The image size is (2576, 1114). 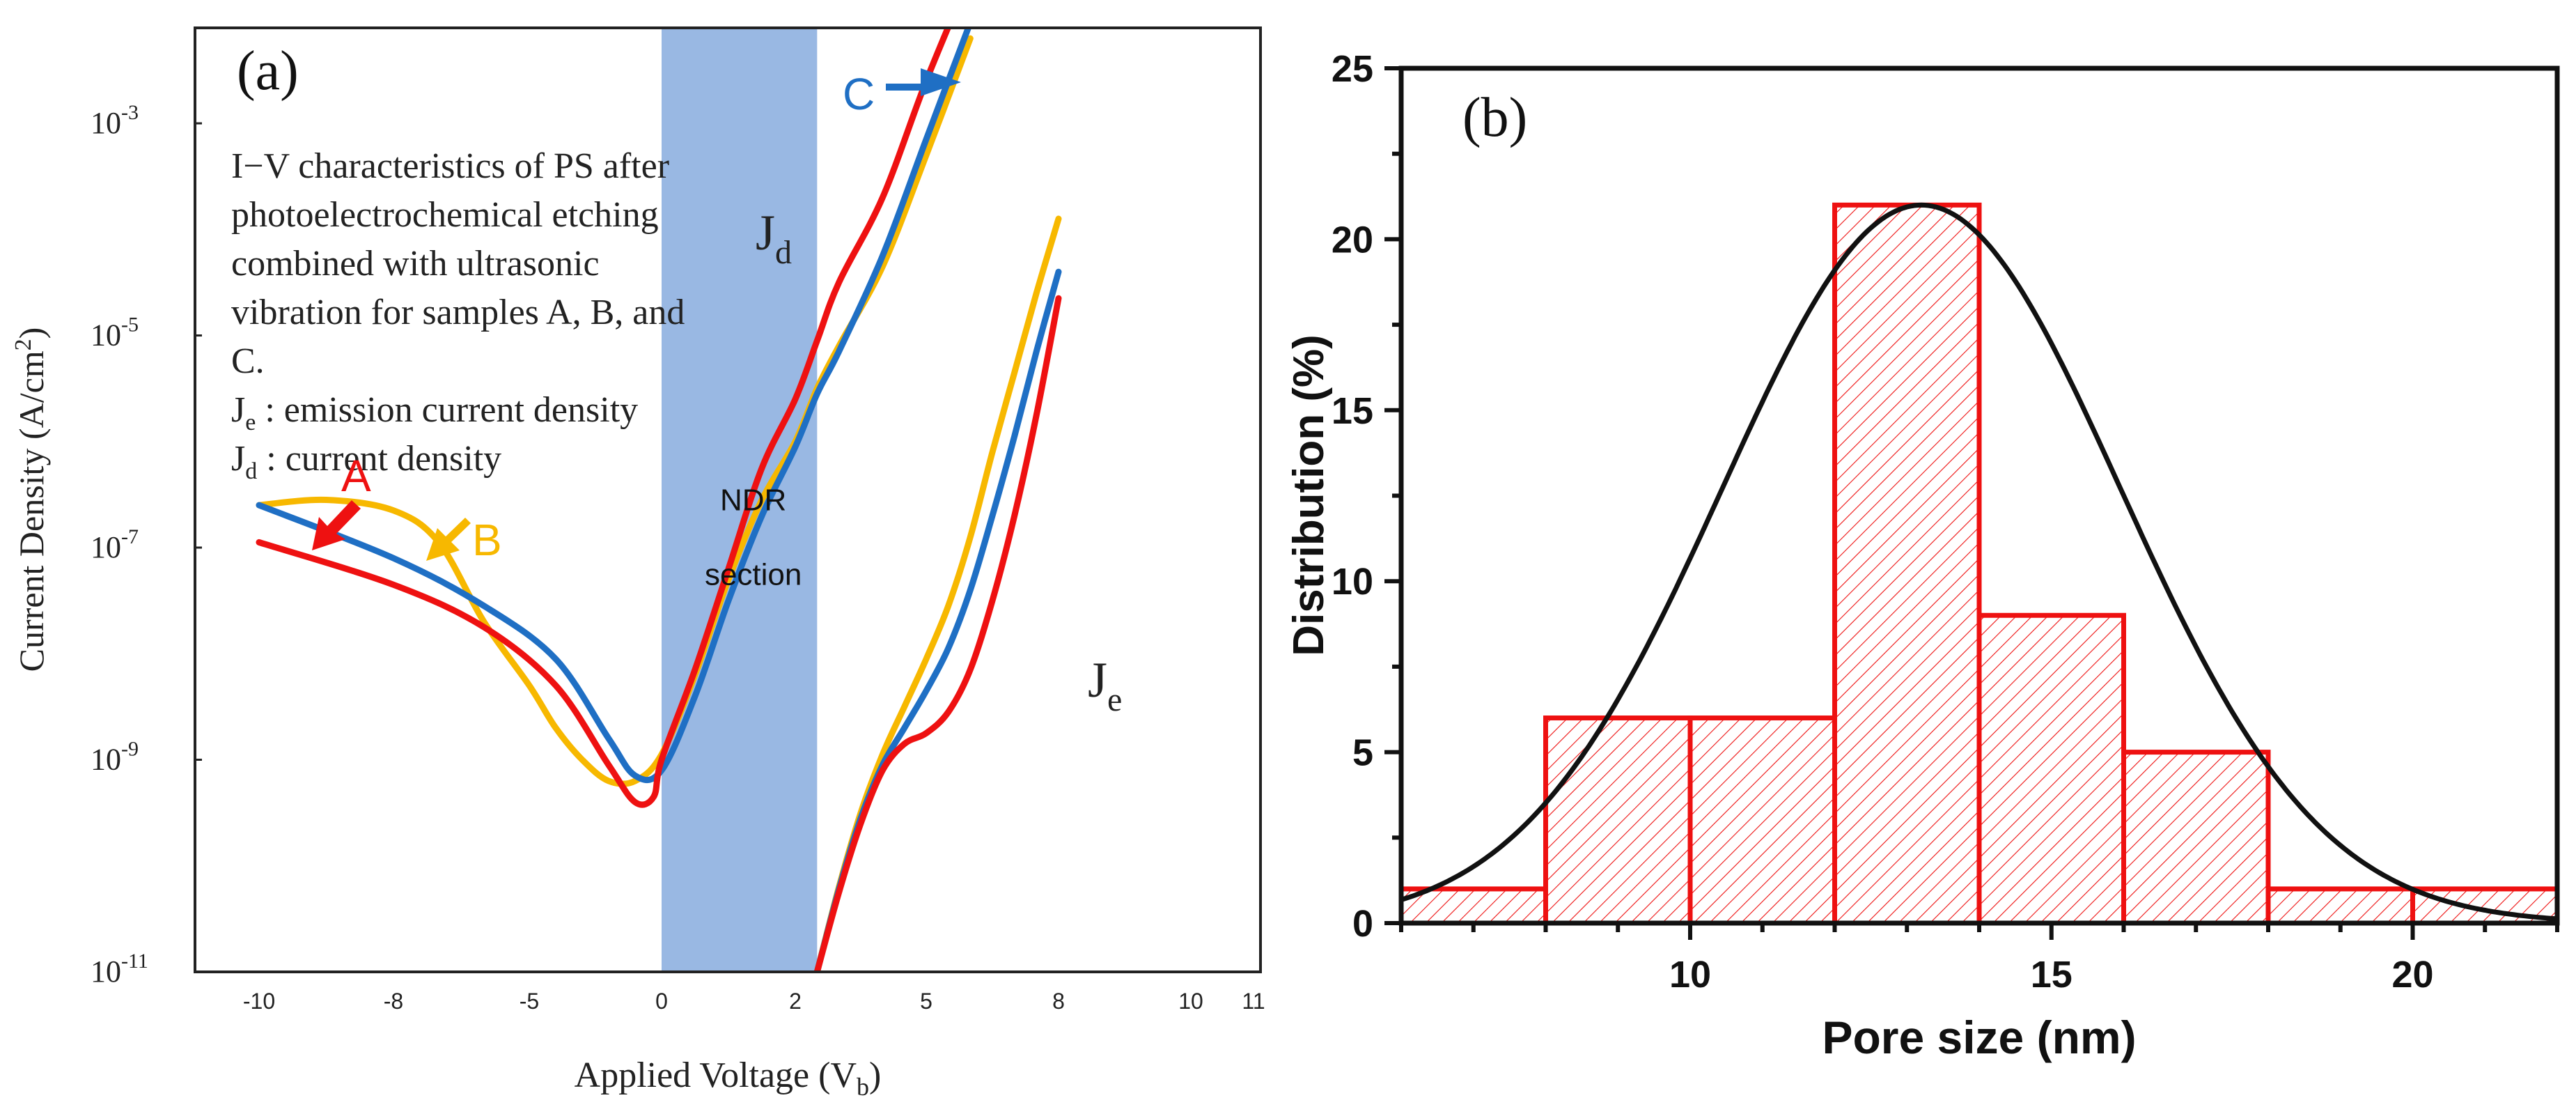 What do you see at coordinates (1494, 117) in the screenshot?
I see `panel-b-label: (b)` at bounding box center [1494, 117].